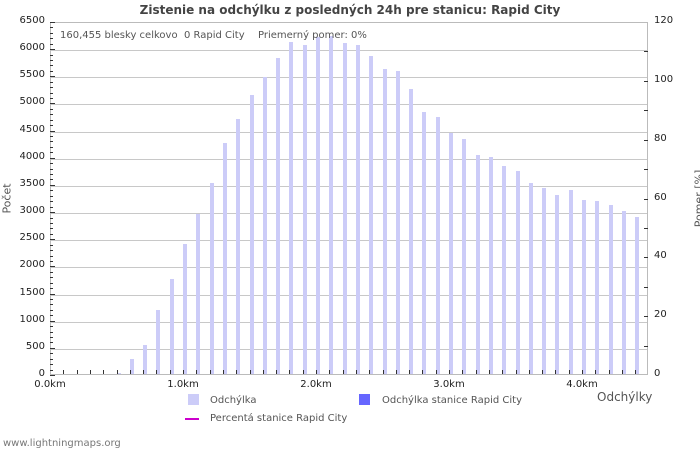 This screenshot has height=450, width=700. Describe the element at coordinates (32, 183) in the screenshot. I see `y-tick-label: 3500` at that location.